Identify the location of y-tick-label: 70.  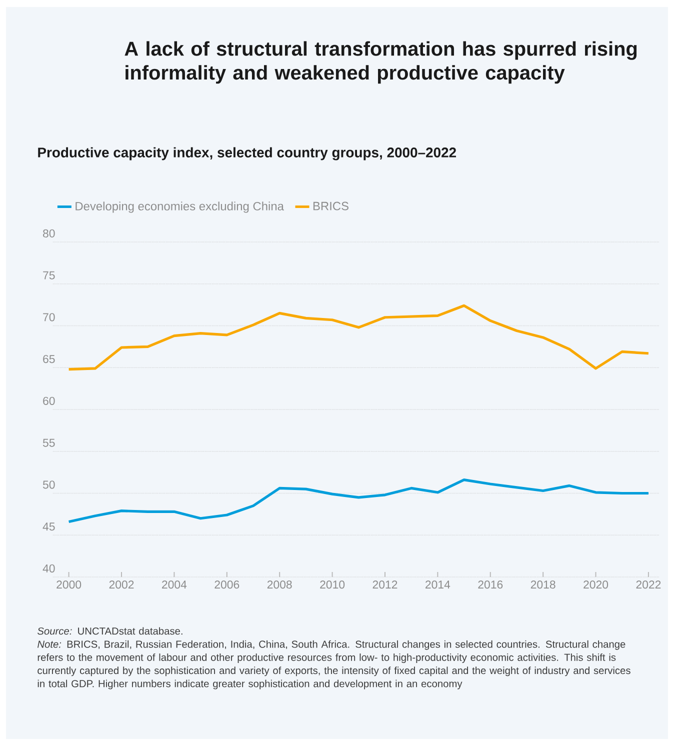
(49, 317).